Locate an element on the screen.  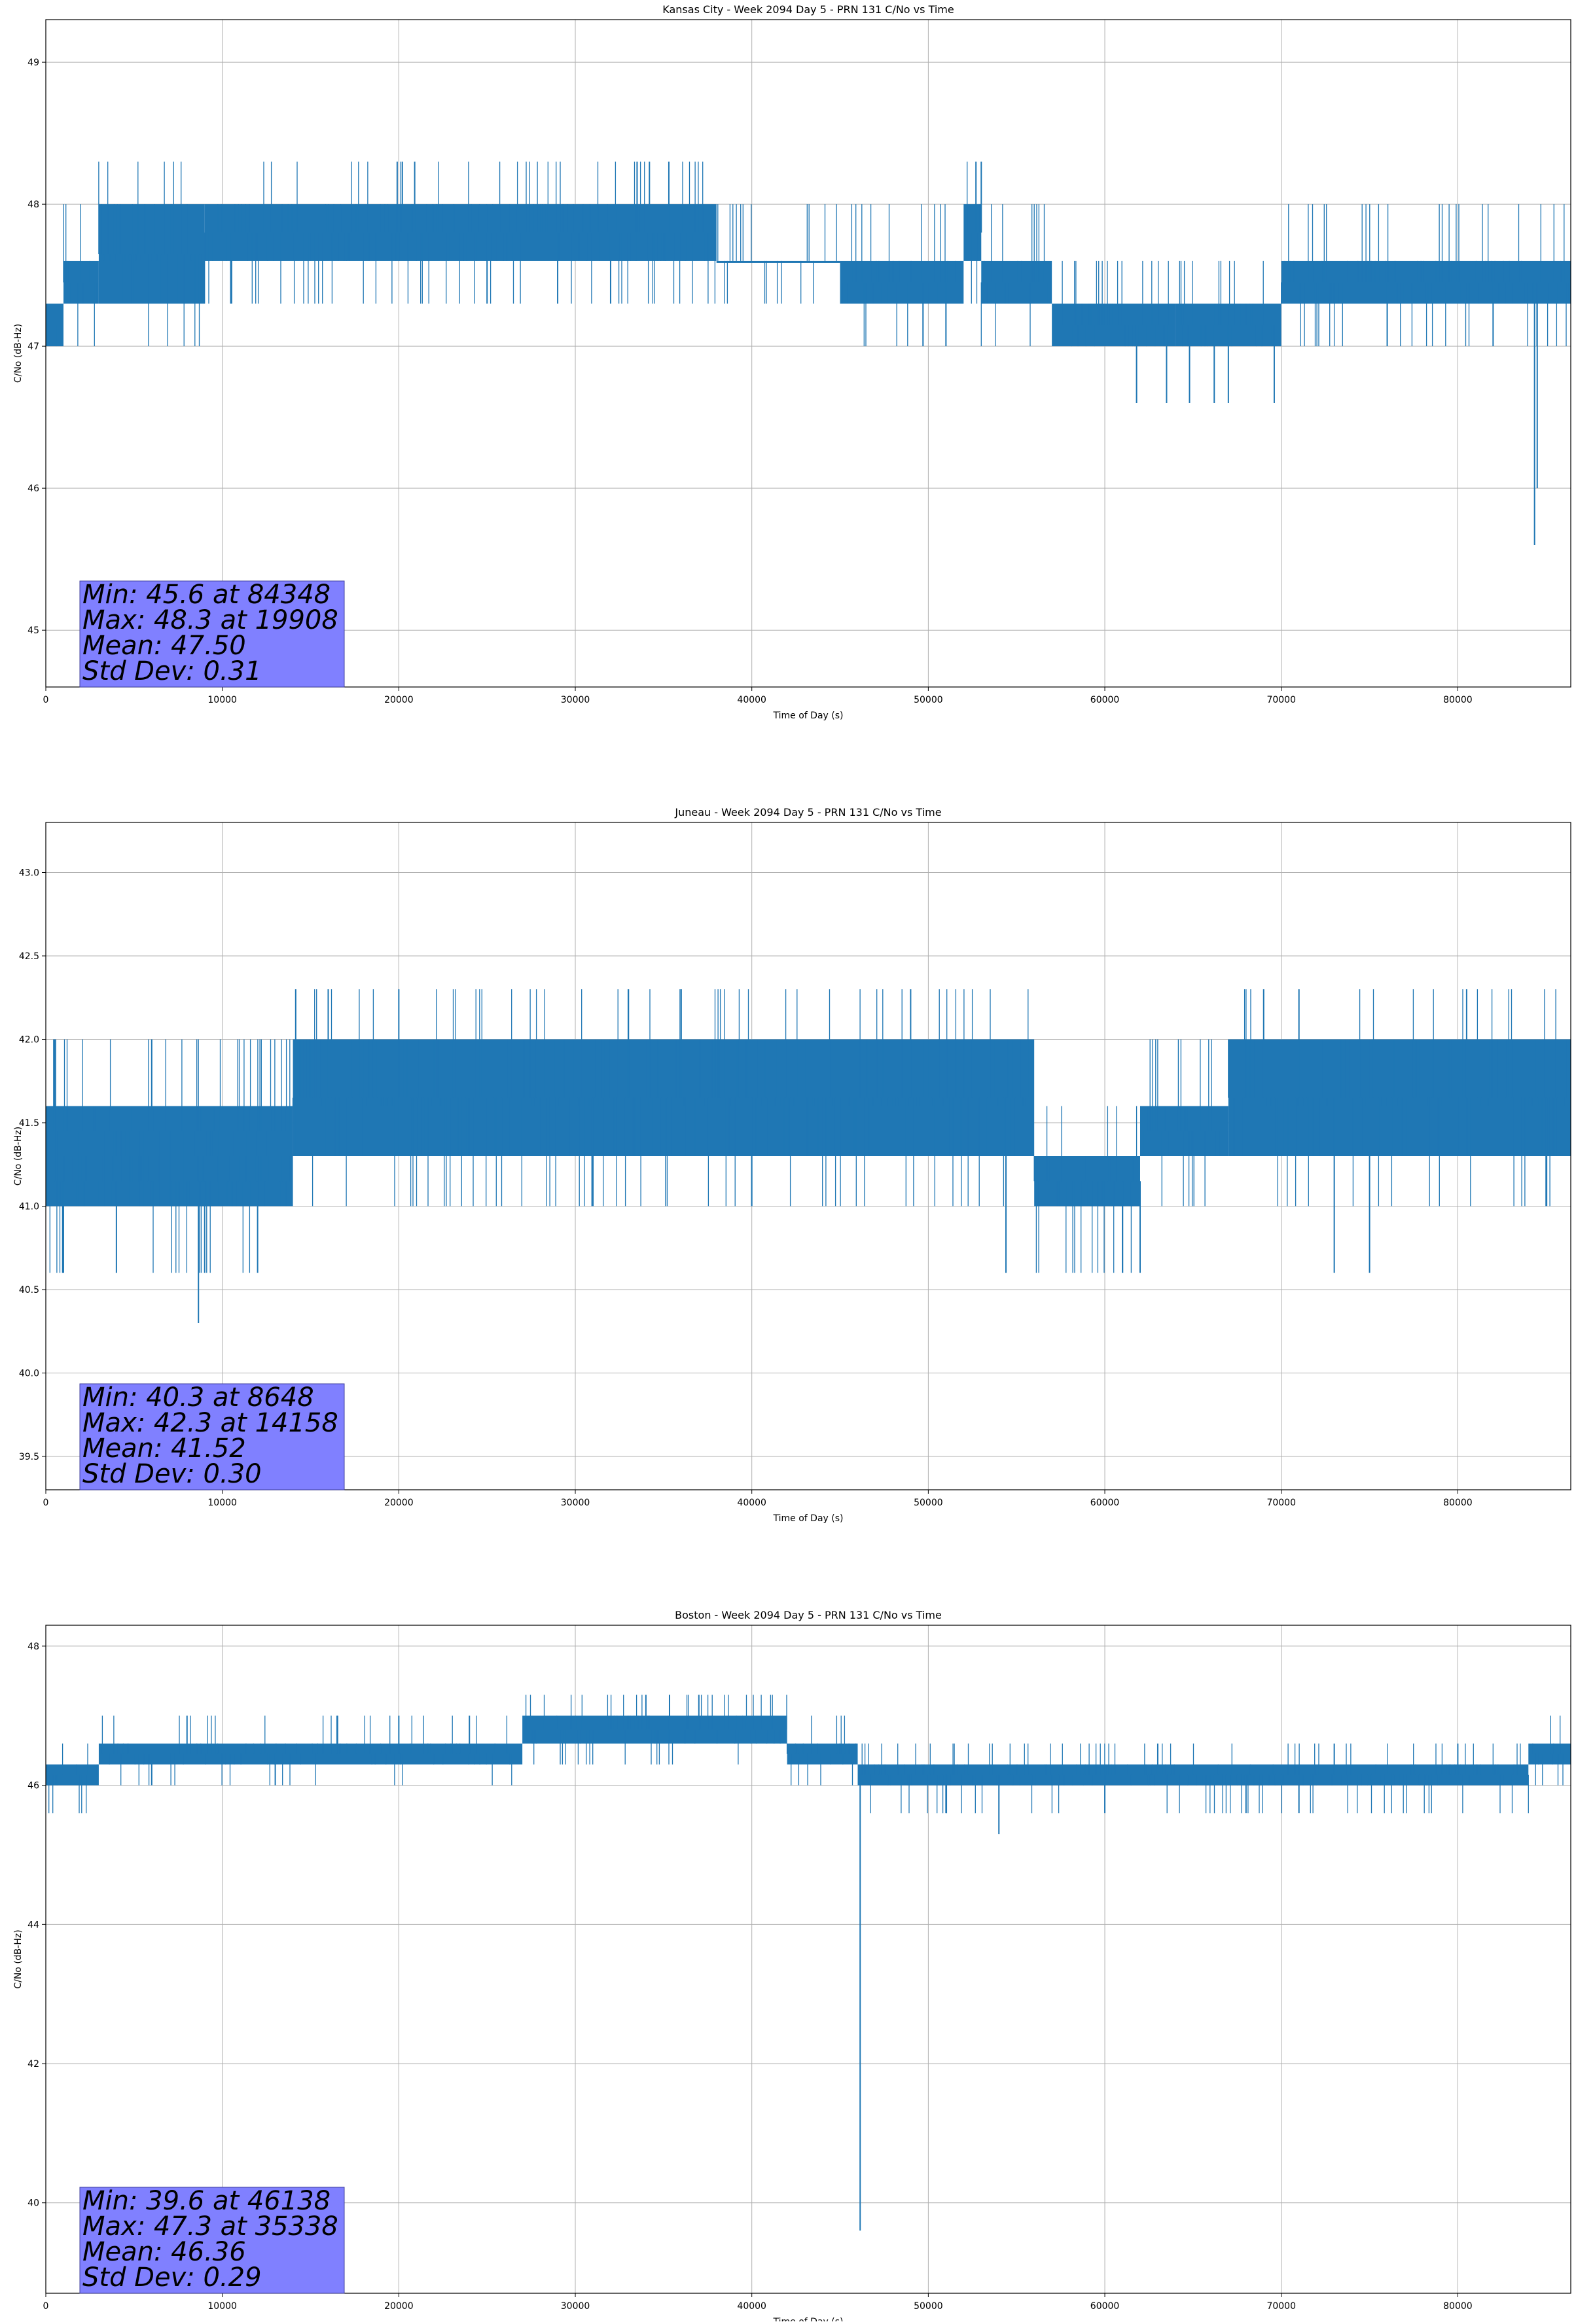
y-tick-label: 40.5 is located at coordinates (29, 1290).